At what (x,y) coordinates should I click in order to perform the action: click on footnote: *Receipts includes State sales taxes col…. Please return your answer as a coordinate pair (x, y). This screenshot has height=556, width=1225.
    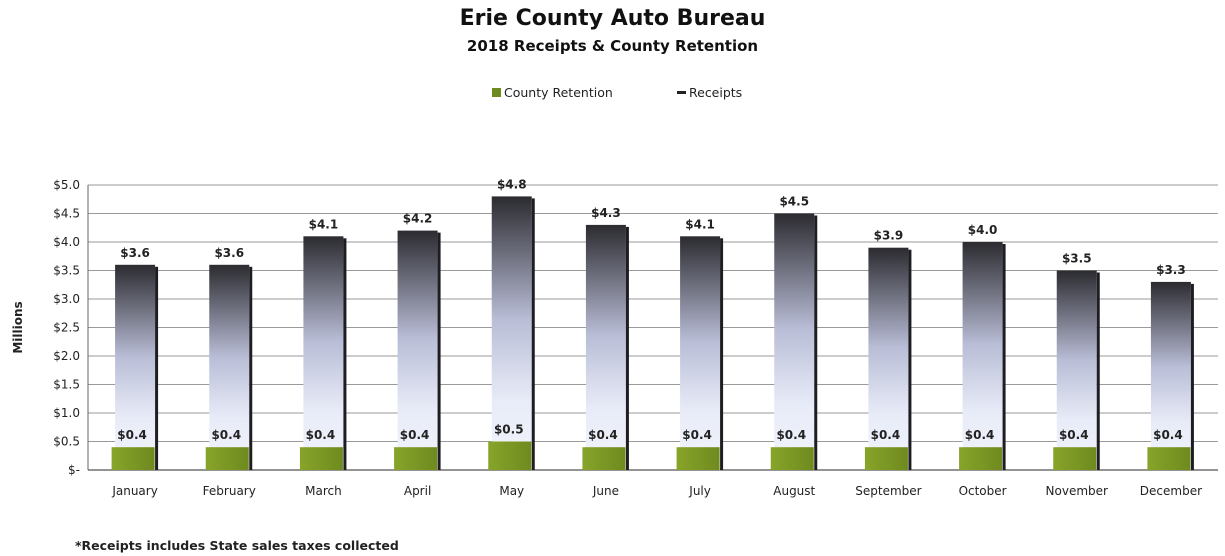
    Looking at the image, I should click on (237, 545).